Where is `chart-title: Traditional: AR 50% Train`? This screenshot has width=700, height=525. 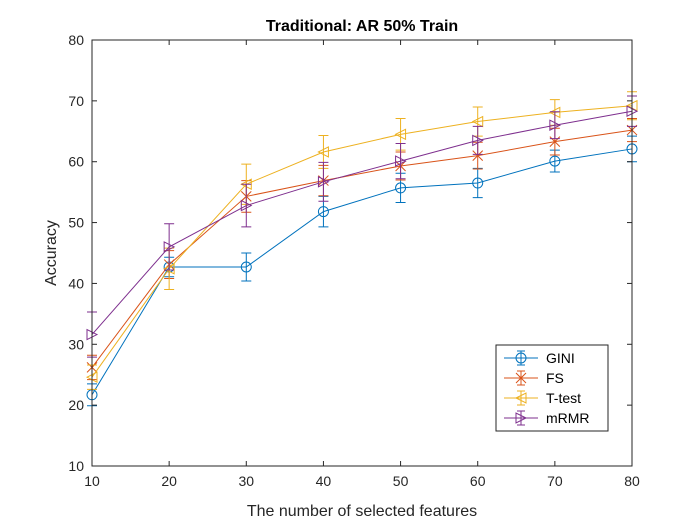
chart-title: Traditional: AR 50% Train is located at coordinates (362, 26).